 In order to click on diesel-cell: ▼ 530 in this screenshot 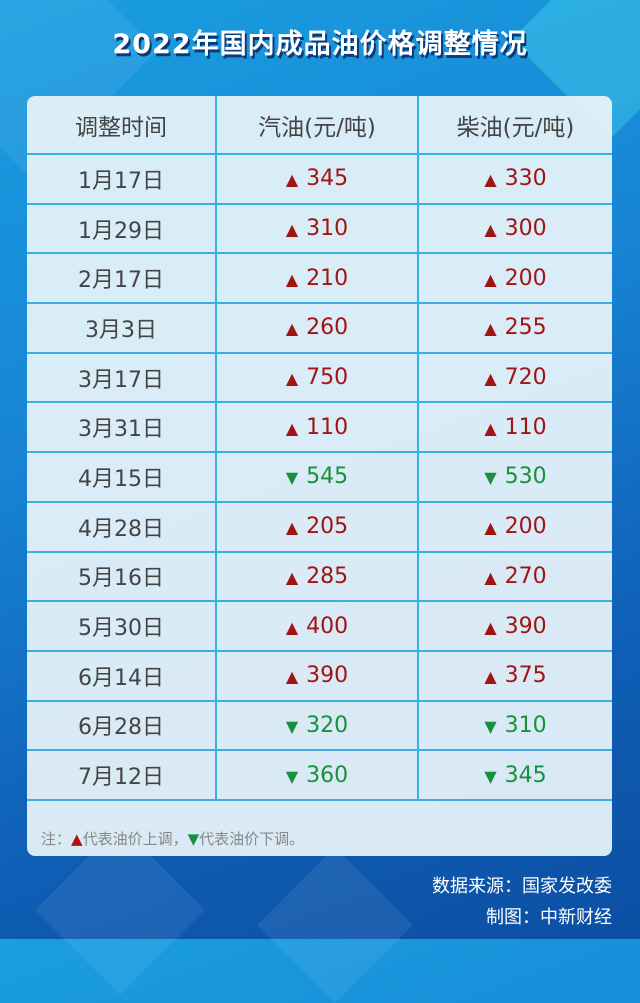, I will do `click(514, 477)`.